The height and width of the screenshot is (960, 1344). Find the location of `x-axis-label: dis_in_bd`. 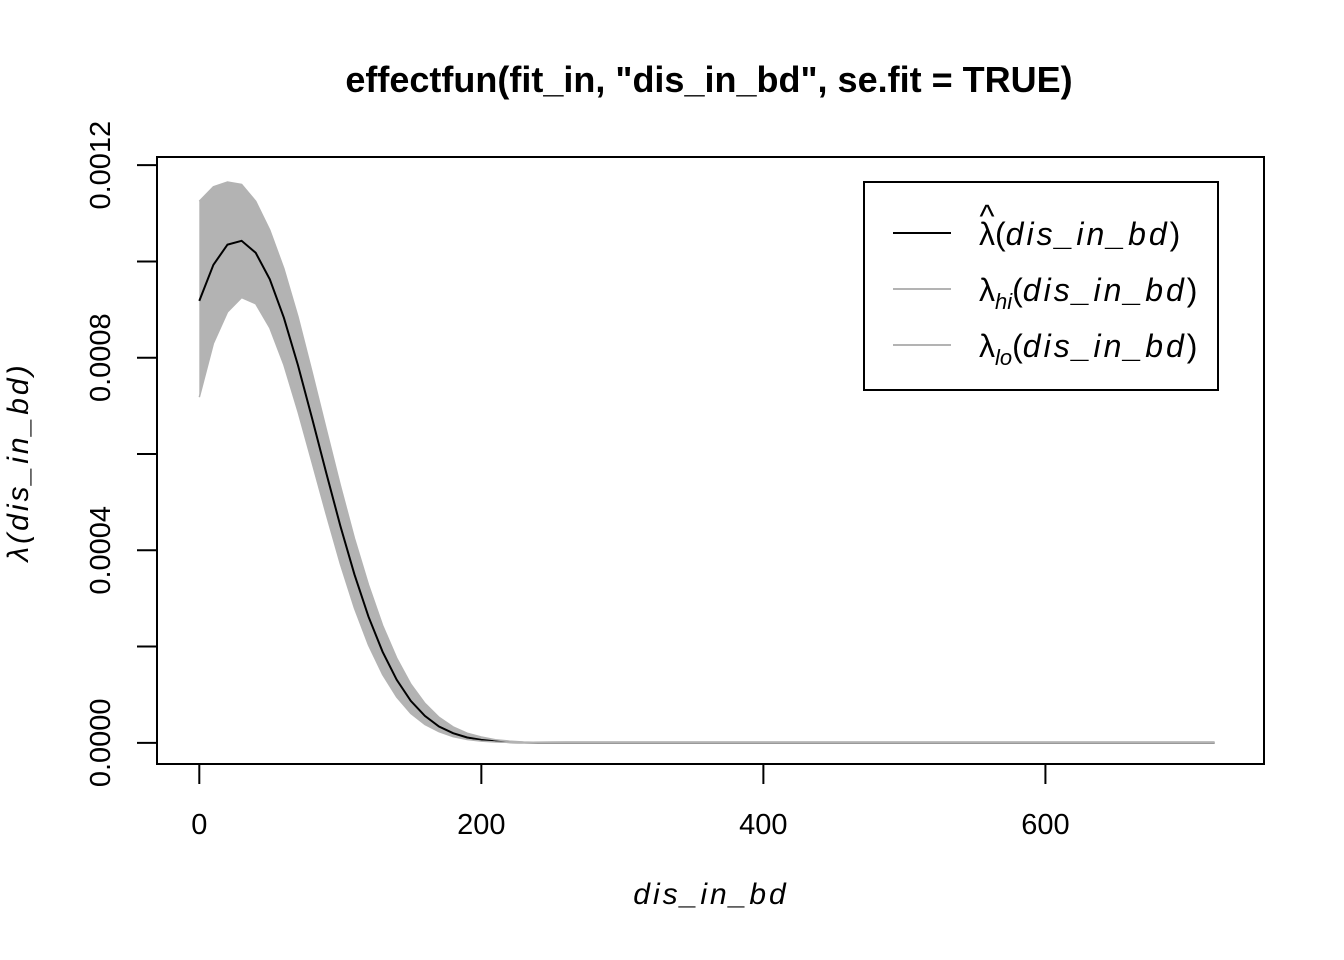

x-axis-label: dis_in_bd is located at coordinates (710, 894).